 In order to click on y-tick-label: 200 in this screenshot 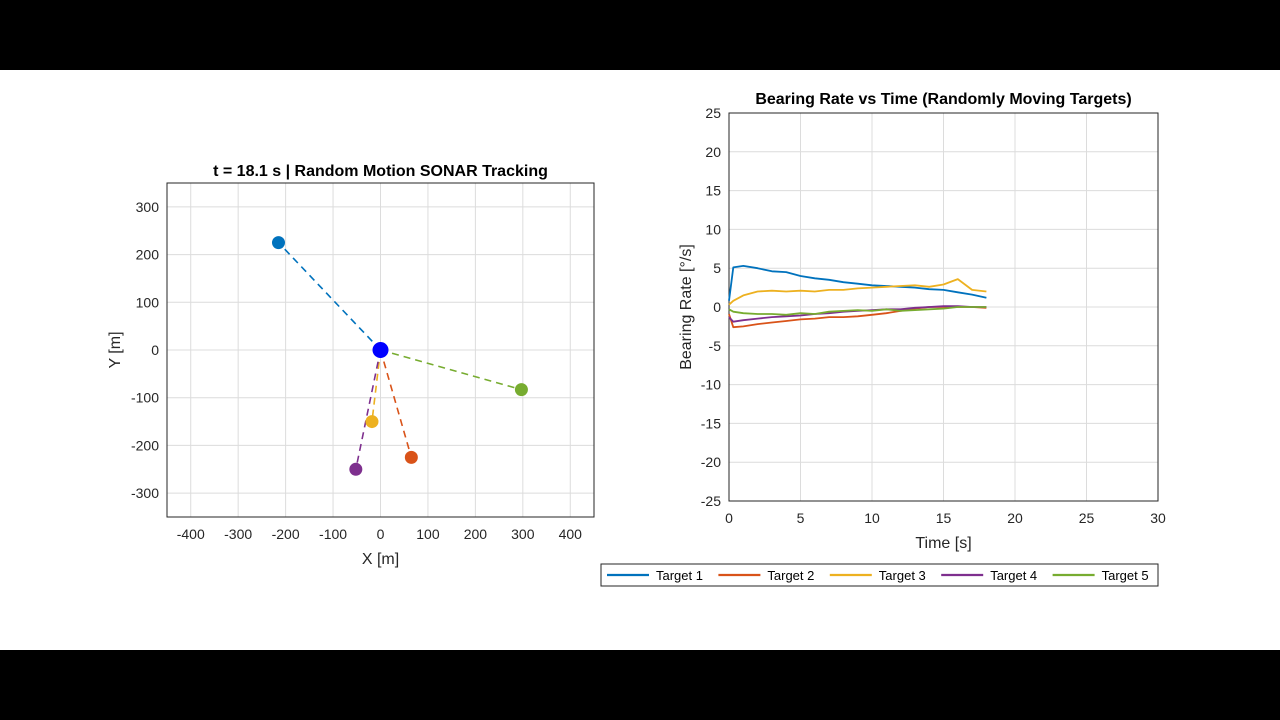, I will do `click(148, 255)`.